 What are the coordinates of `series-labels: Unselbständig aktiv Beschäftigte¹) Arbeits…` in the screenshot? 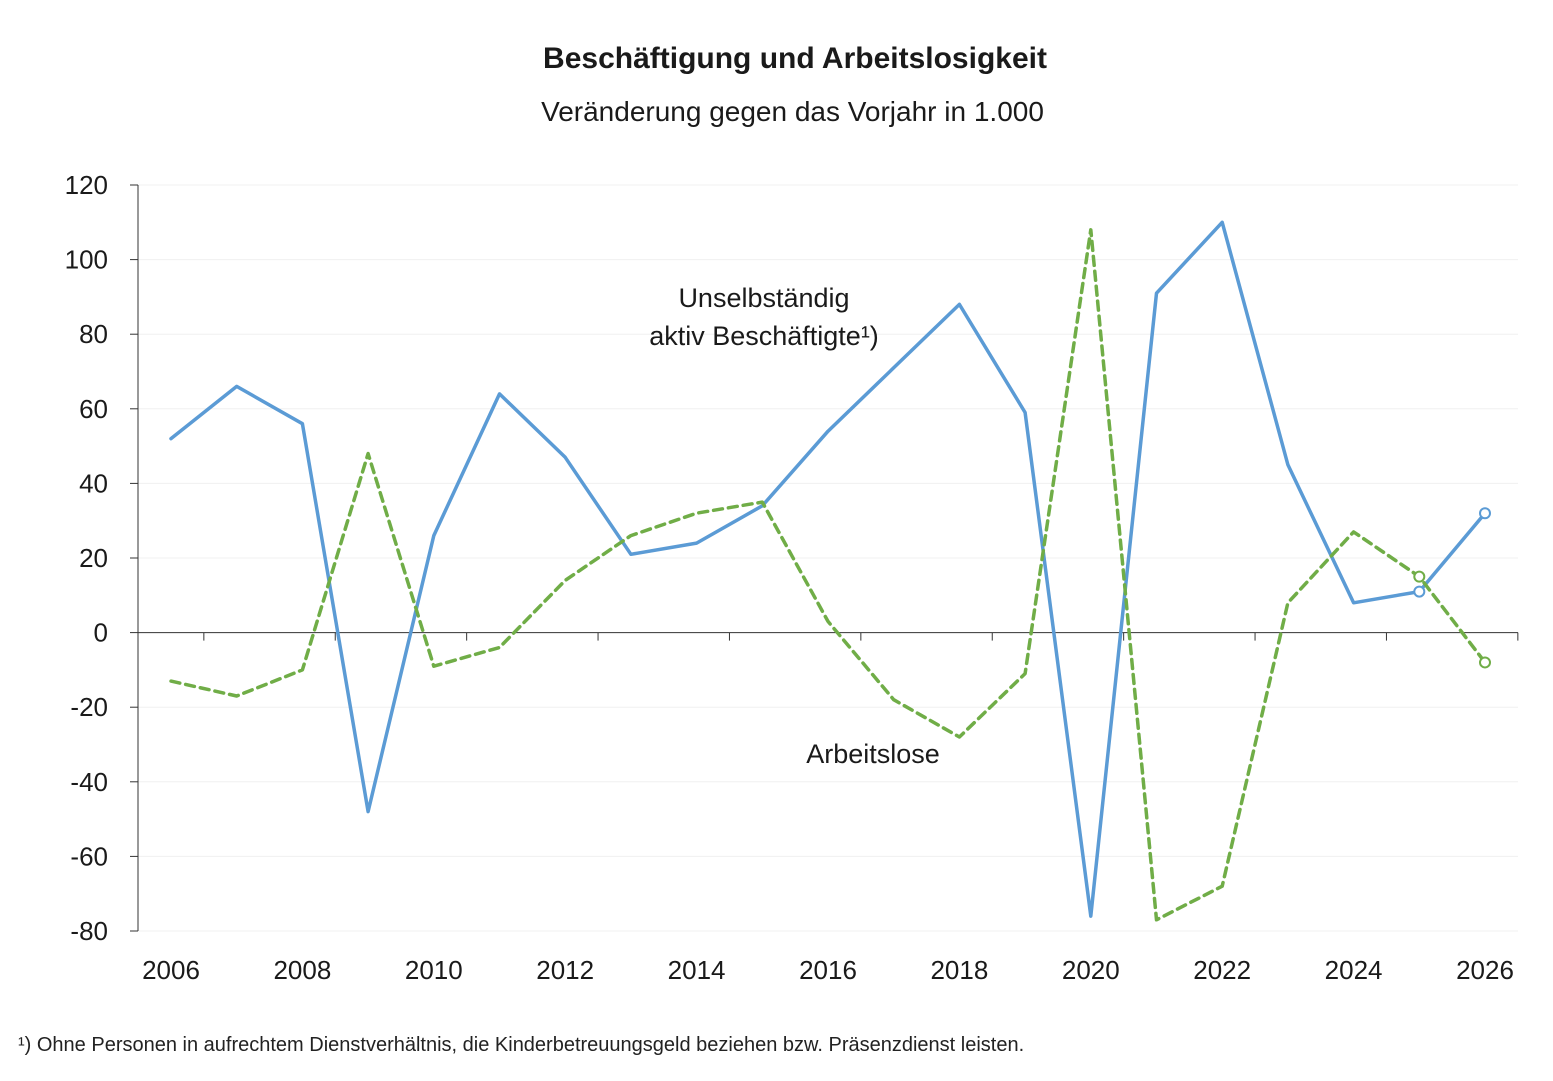 It's located at (794, 526).